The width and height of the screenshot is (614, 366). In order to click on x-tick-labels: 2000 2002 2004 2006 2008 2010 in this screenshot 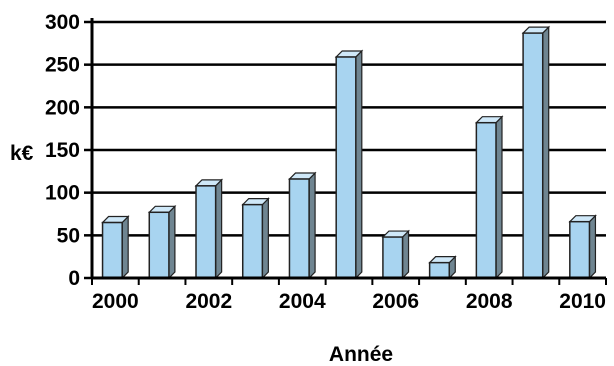, I will do `click(349, 295)`.